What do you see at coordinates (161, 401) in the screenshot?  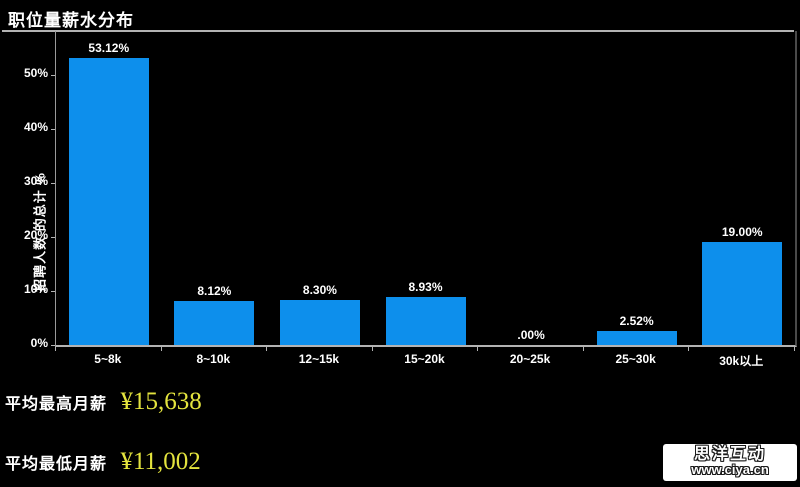 I see `max-salary-value: ¥15,638` at bounding box center [161, 401].